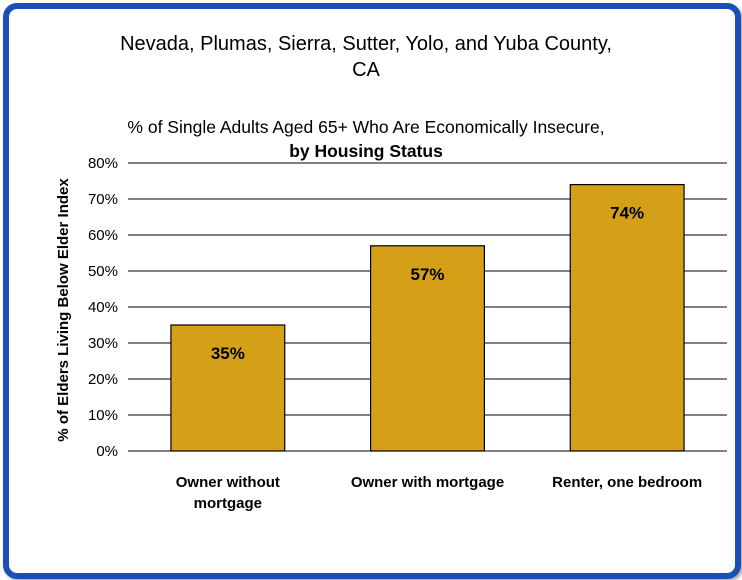  What do you see at coordinates (103, 199) in the screenshot?
I see `y-tick-label: 70%` at bounding box center [103, 199].